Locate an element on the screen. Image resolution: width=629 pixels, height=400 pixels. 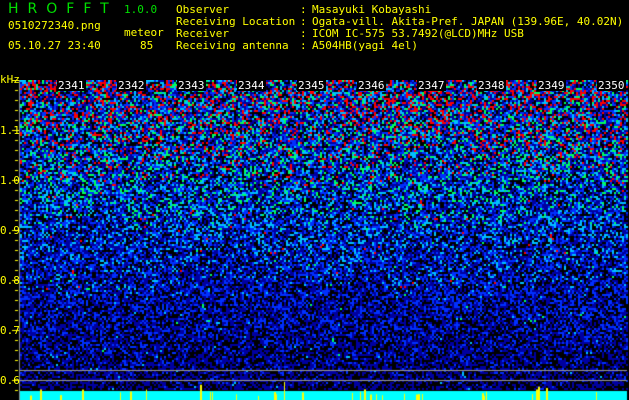
info-key: Receiving antenna is located at coordinates (232, 45).